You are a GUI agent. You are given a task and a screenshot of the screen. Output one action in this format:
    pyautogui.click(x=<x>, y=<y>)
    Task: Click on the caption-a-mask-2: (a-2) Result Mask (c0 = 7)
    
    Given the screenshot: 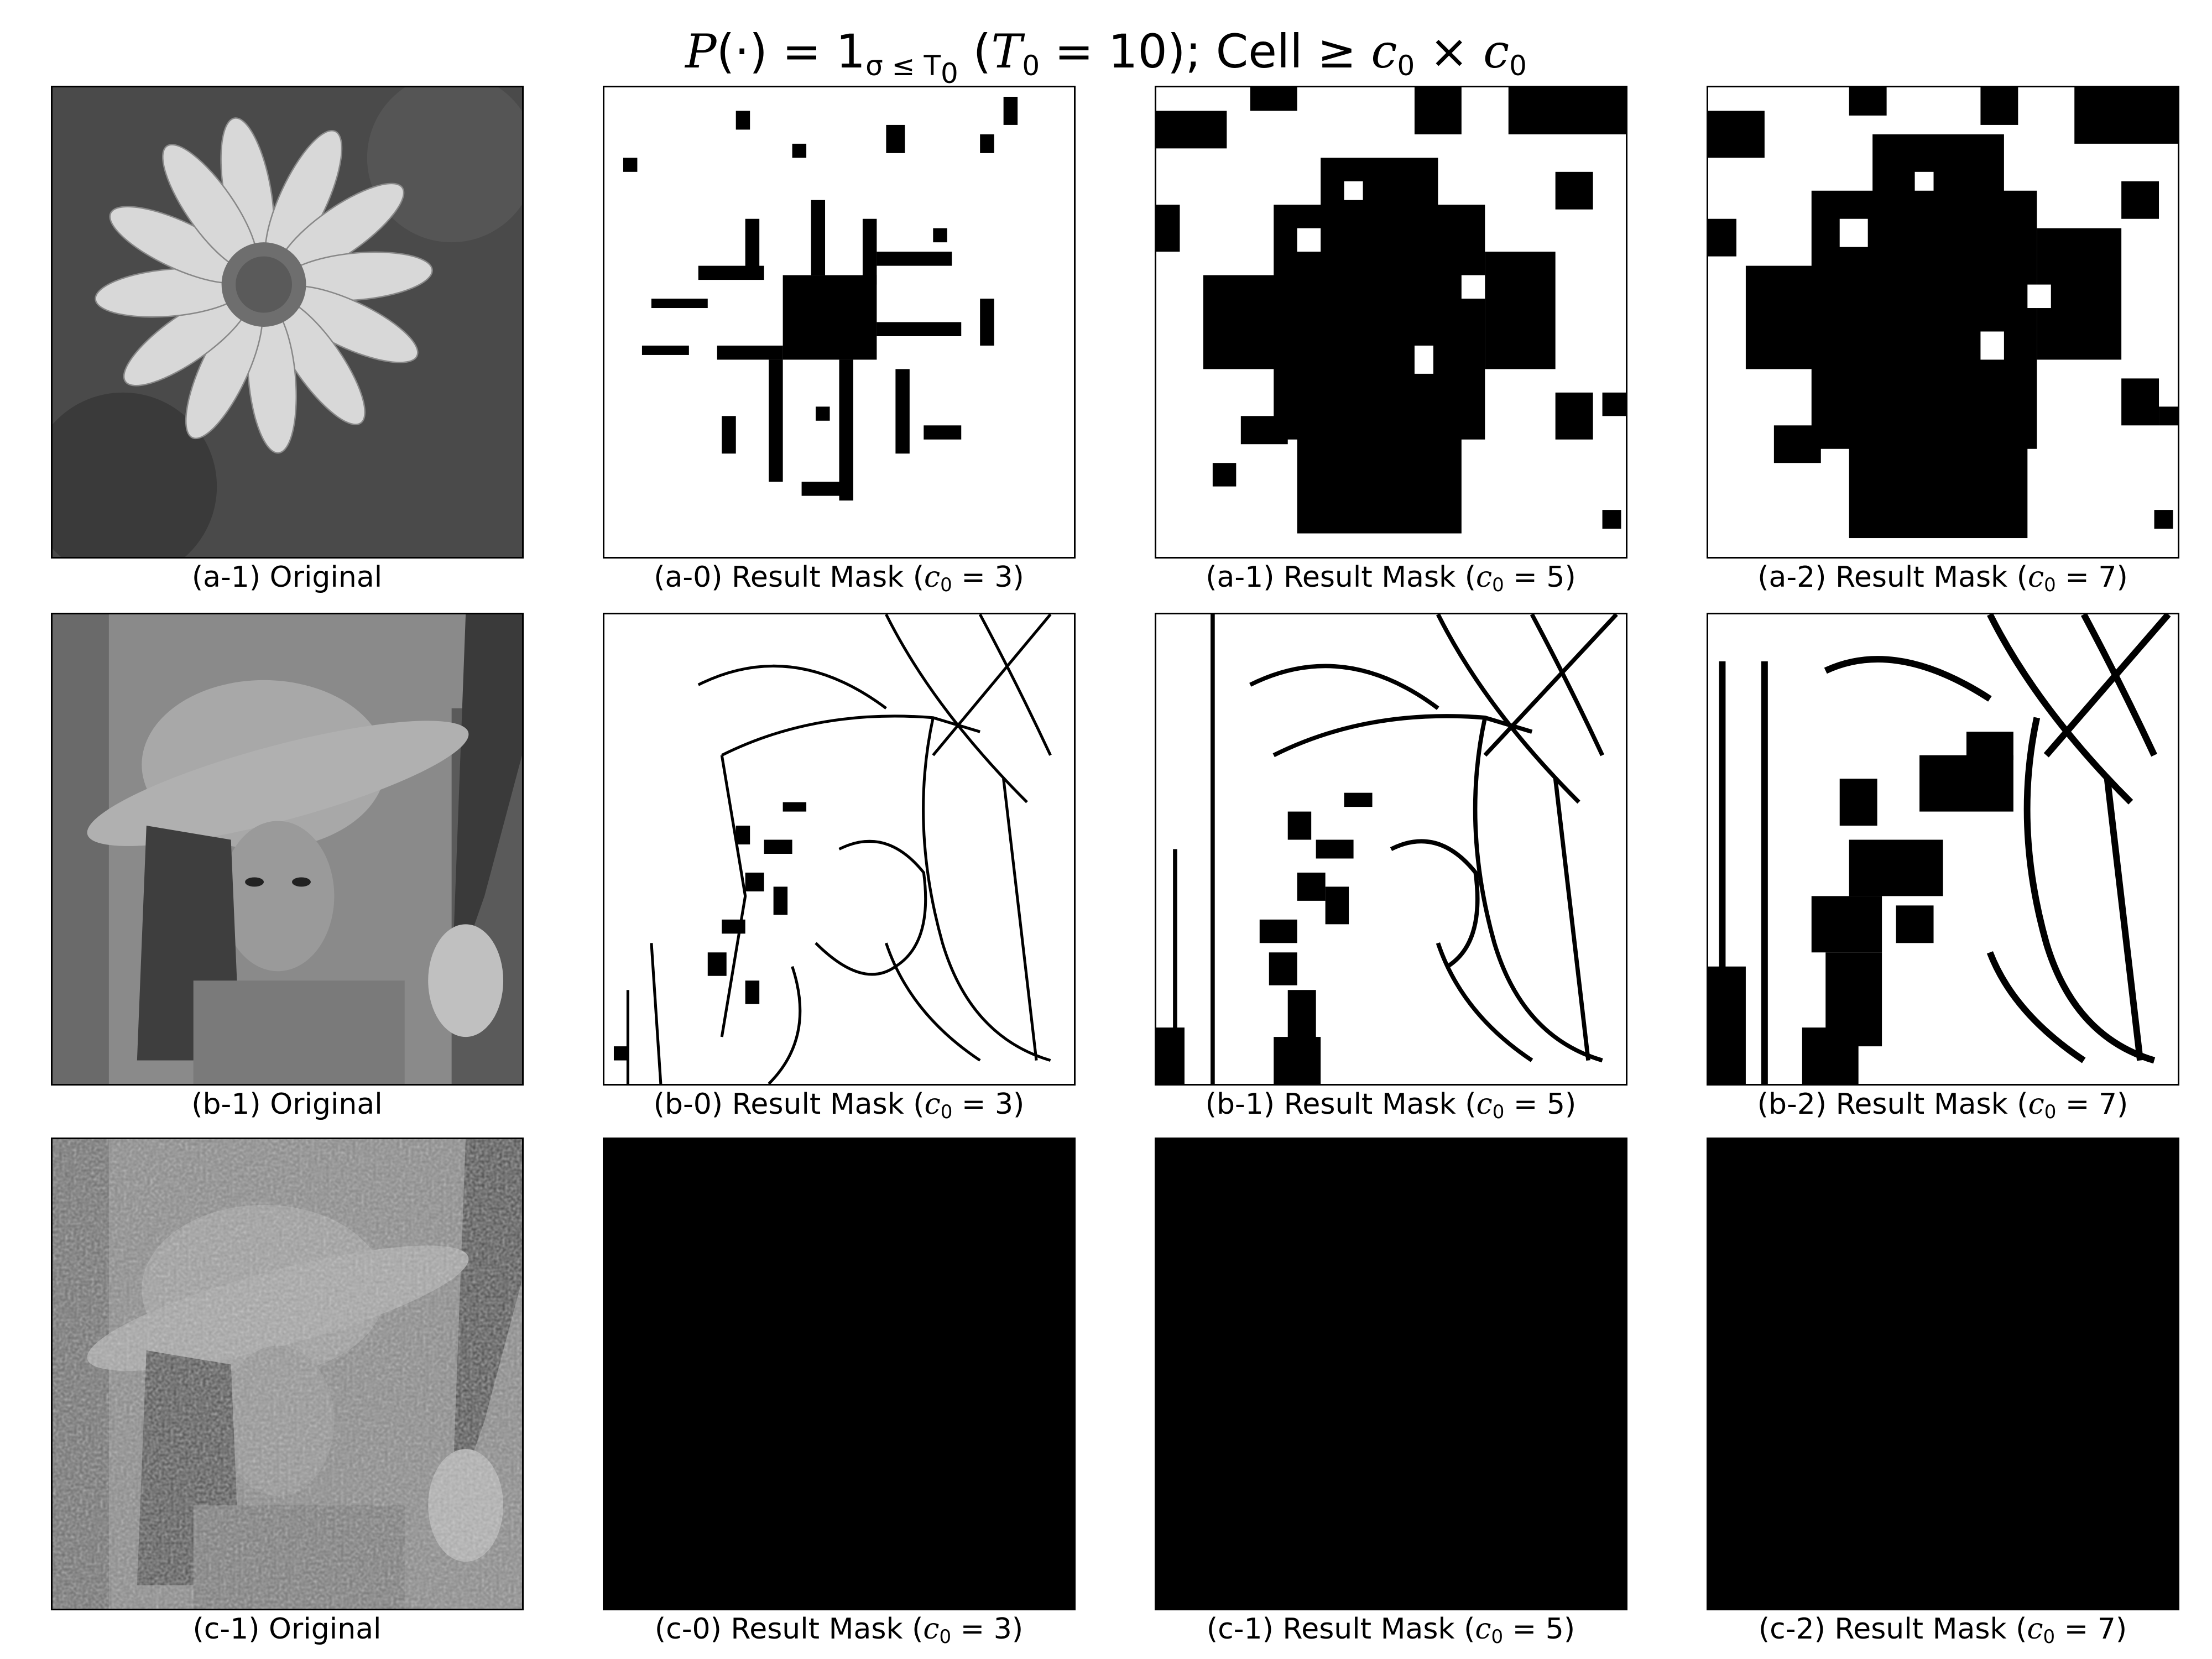 What is the action you would take?
    pyautogui.click(x=1943, y=579)
    